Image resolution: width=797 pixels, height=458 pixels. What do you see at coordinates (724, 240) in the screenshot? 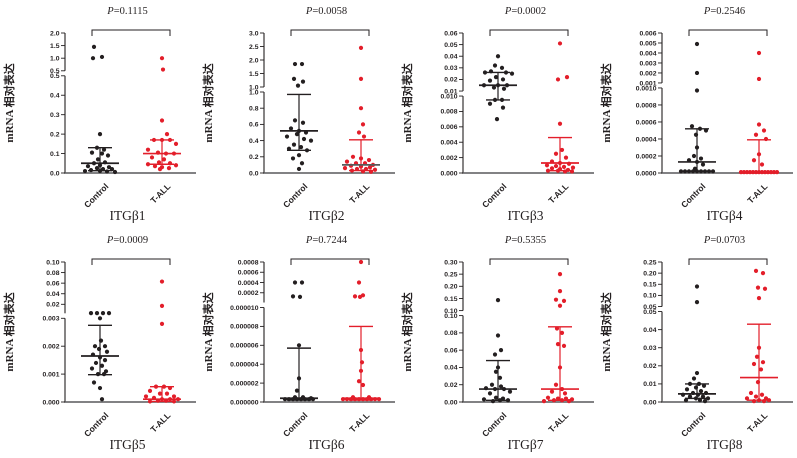
I see `p-value-label: P=0.0703` at bounding box center [724, 240].